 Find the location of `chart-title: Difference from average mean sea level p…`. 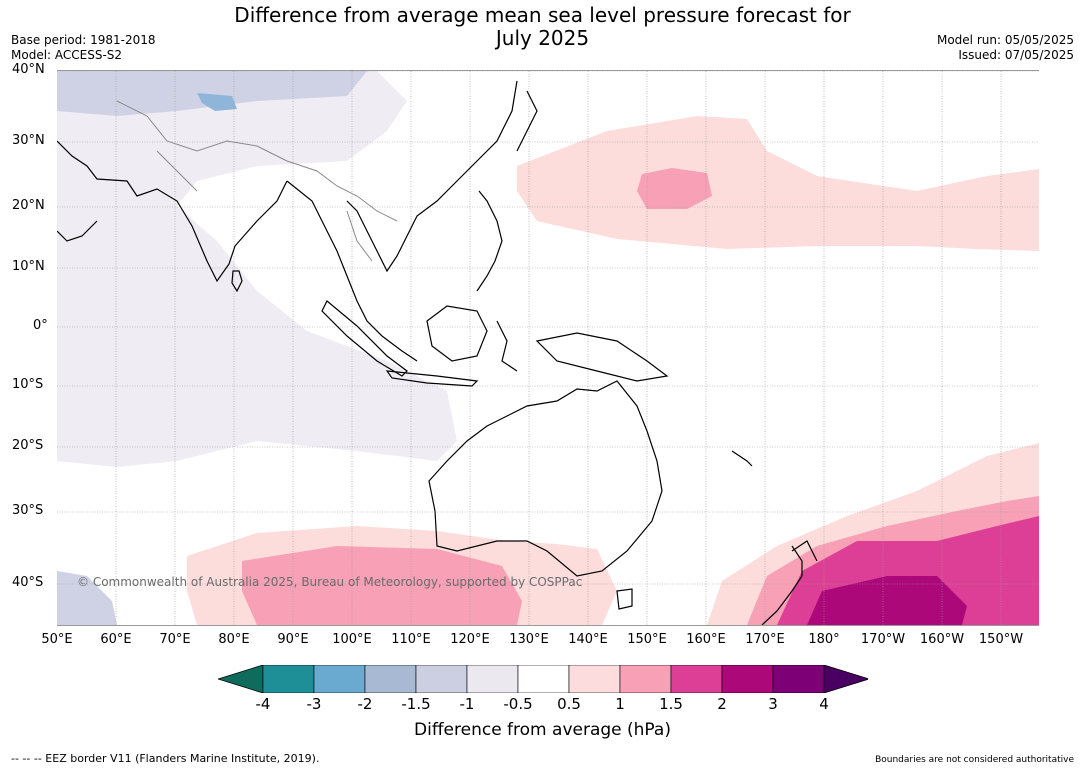

chart-title: Difference from average mean sea level p… is located at coordinates (542, 27).